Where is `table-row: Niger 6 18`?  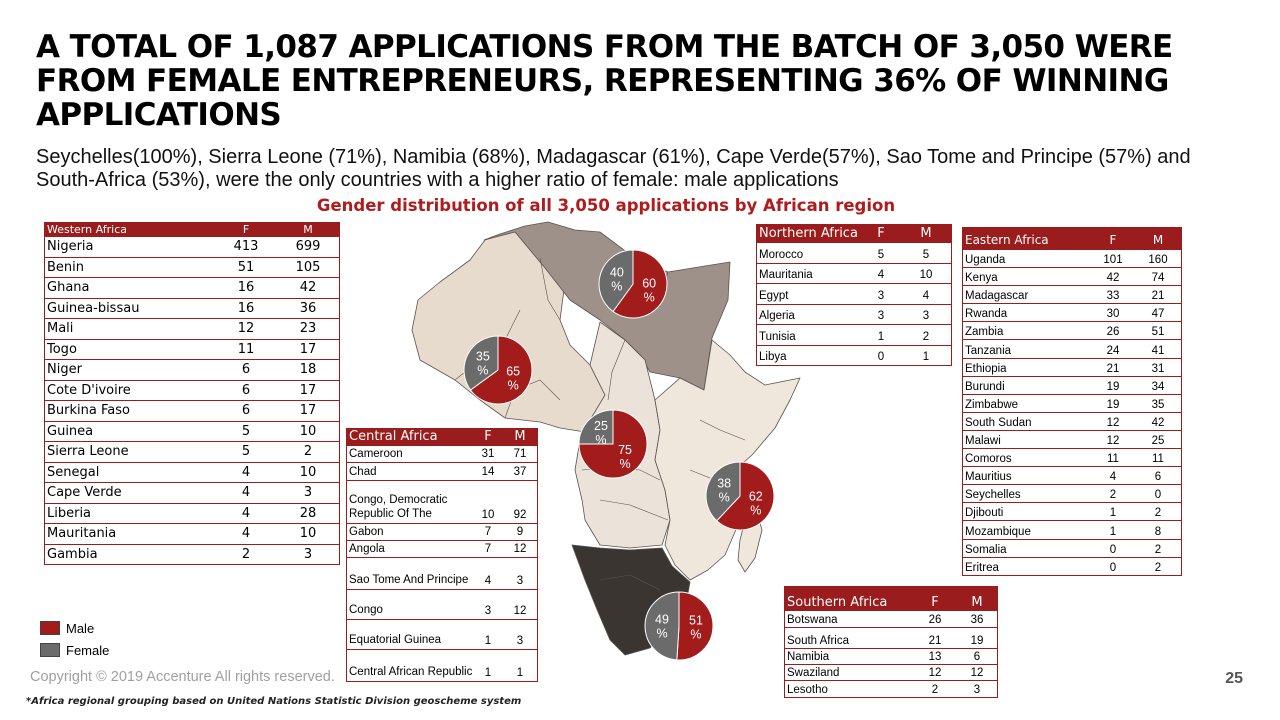
table-row: Niger 6 18 is located at coordinates (192, 369).